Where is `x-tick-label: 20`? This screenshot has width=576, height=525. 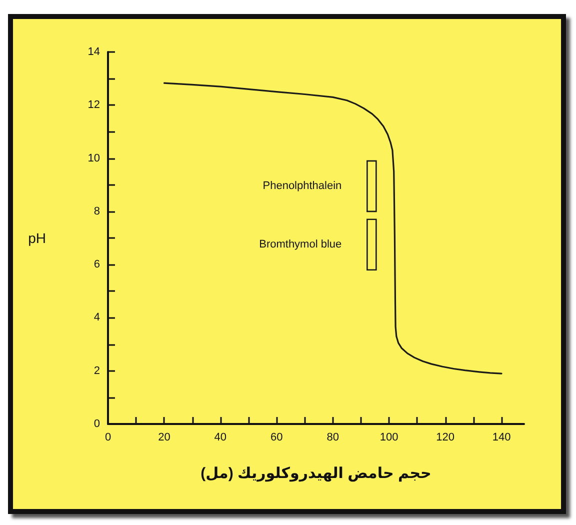 x-tick-label: 20 is located at coordinates (164, 438).